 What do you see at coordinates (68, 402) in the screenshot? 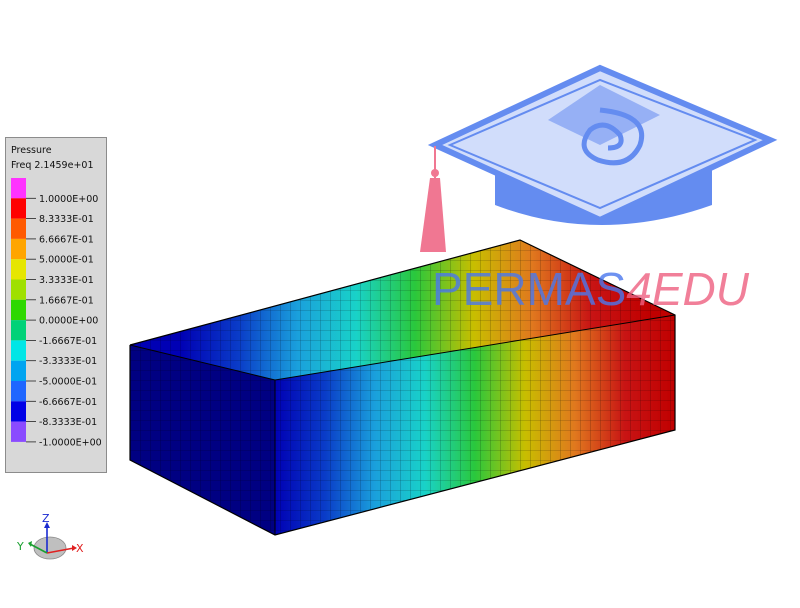
I see `legend-label: -6.6667E-01` at bounding box center [68, 402].